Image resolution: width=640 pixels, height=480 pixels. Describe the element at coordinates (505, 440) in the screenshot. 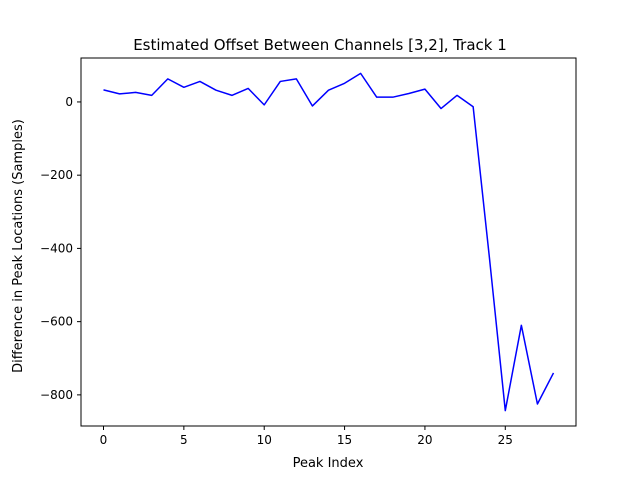

I see `x-tick-label: 25` at that location.